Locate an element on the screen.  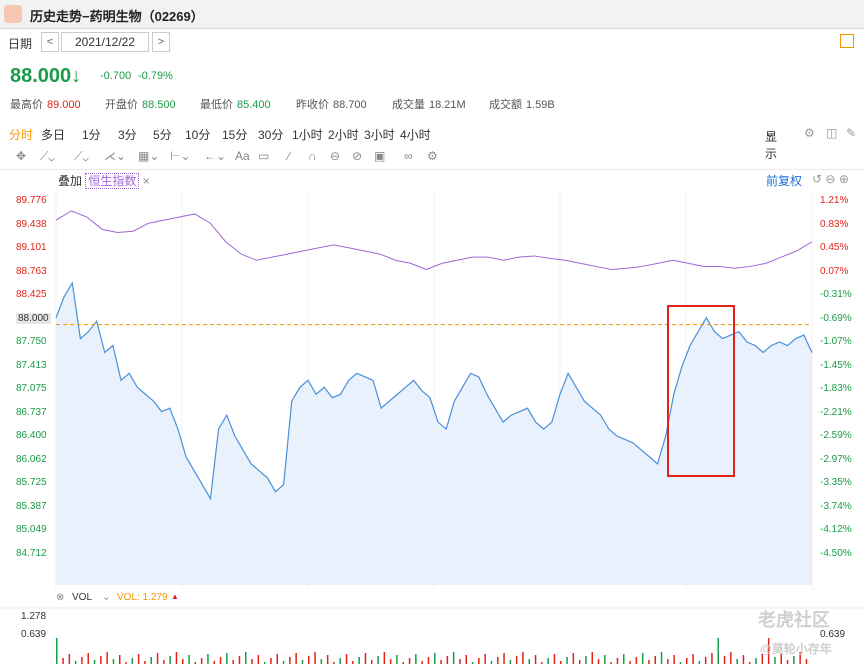
fib-tool-icon: ▦⌄ is located at coordinates (149, 156).